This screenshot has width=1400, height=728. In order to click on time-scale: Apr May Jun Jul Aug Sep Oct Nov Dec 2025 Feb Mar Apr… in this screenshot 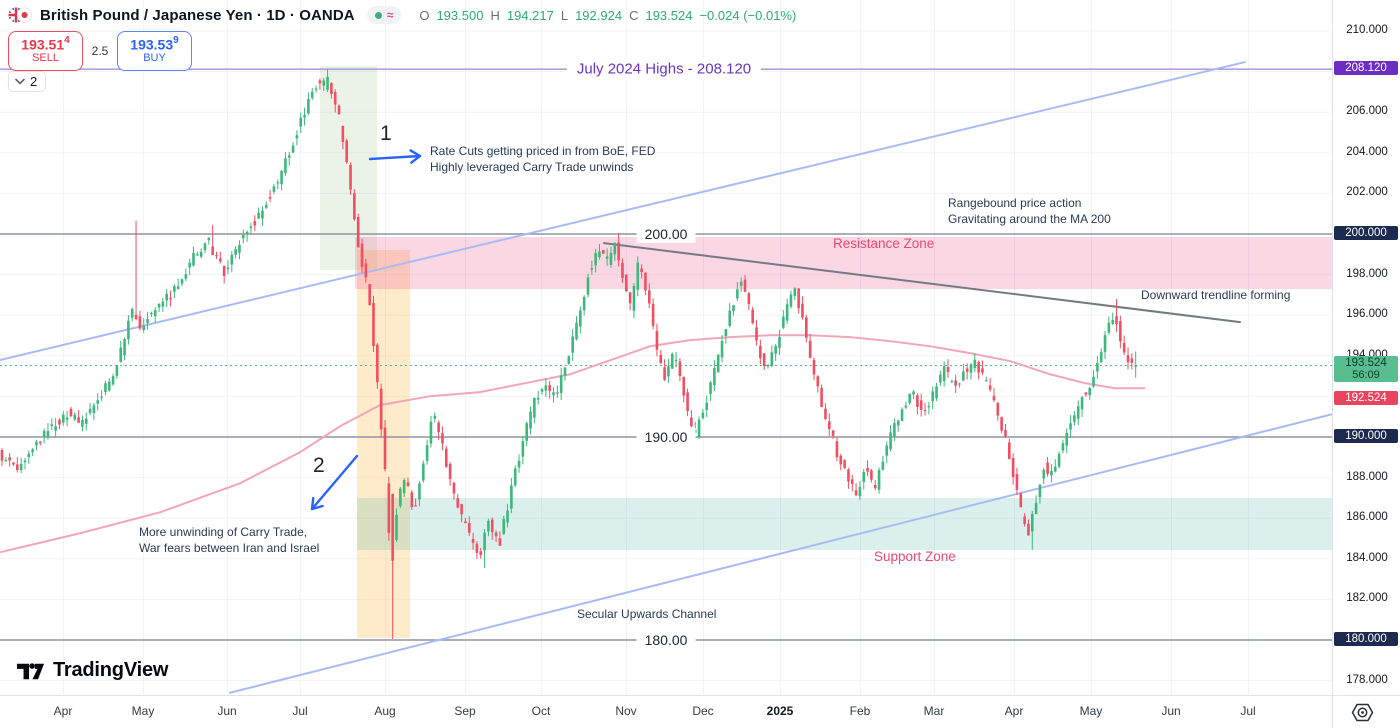, I will do `click(666, 711)`.